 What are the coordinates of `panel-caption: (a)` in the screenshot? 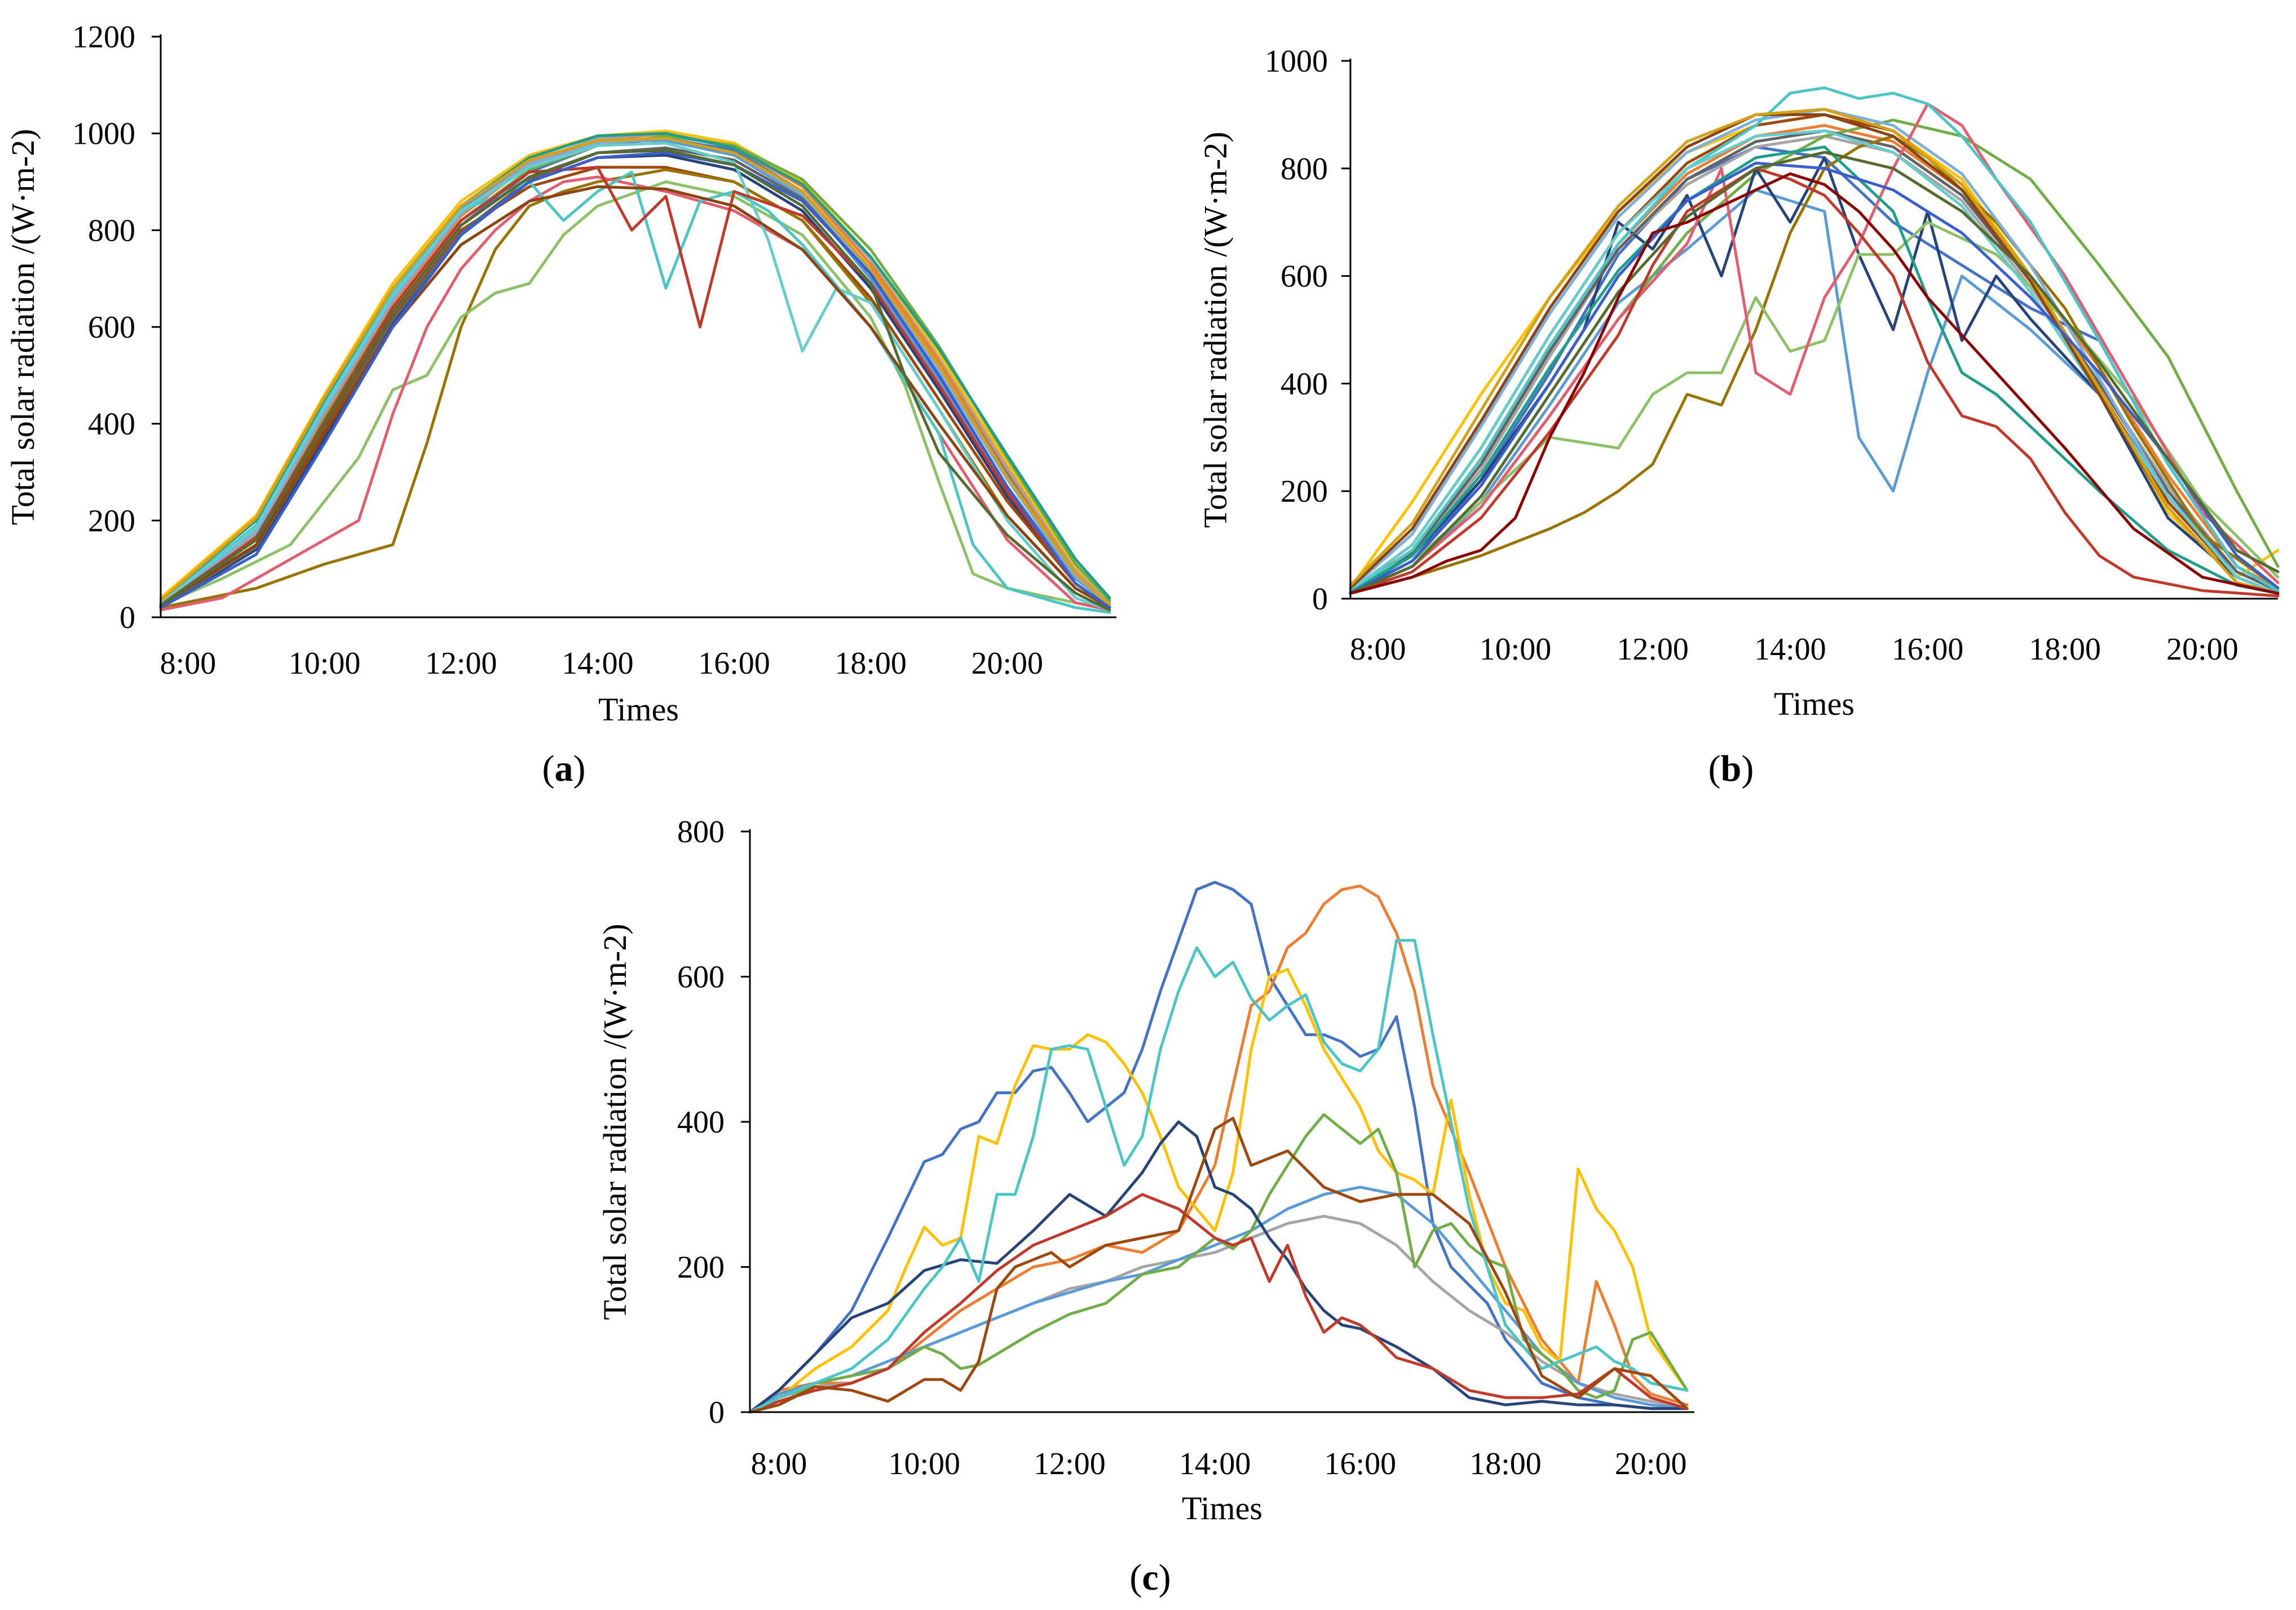 It's located at (564, 768).